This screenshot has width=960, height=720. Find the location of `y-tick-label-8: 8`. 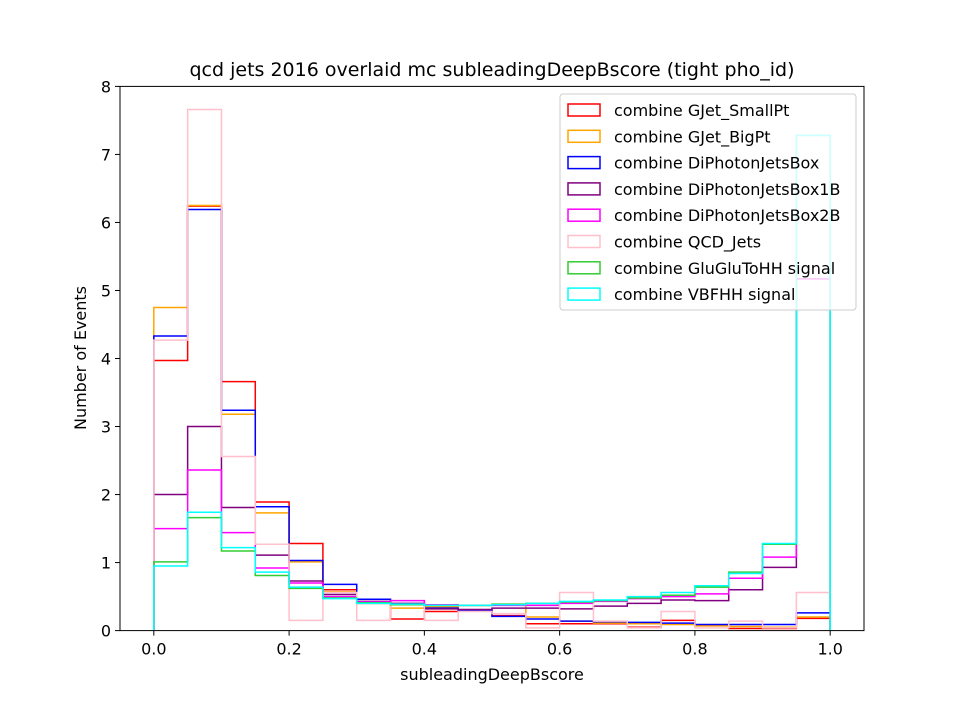

y-tick-label-8: 8 is located at coordinates (106, 86).